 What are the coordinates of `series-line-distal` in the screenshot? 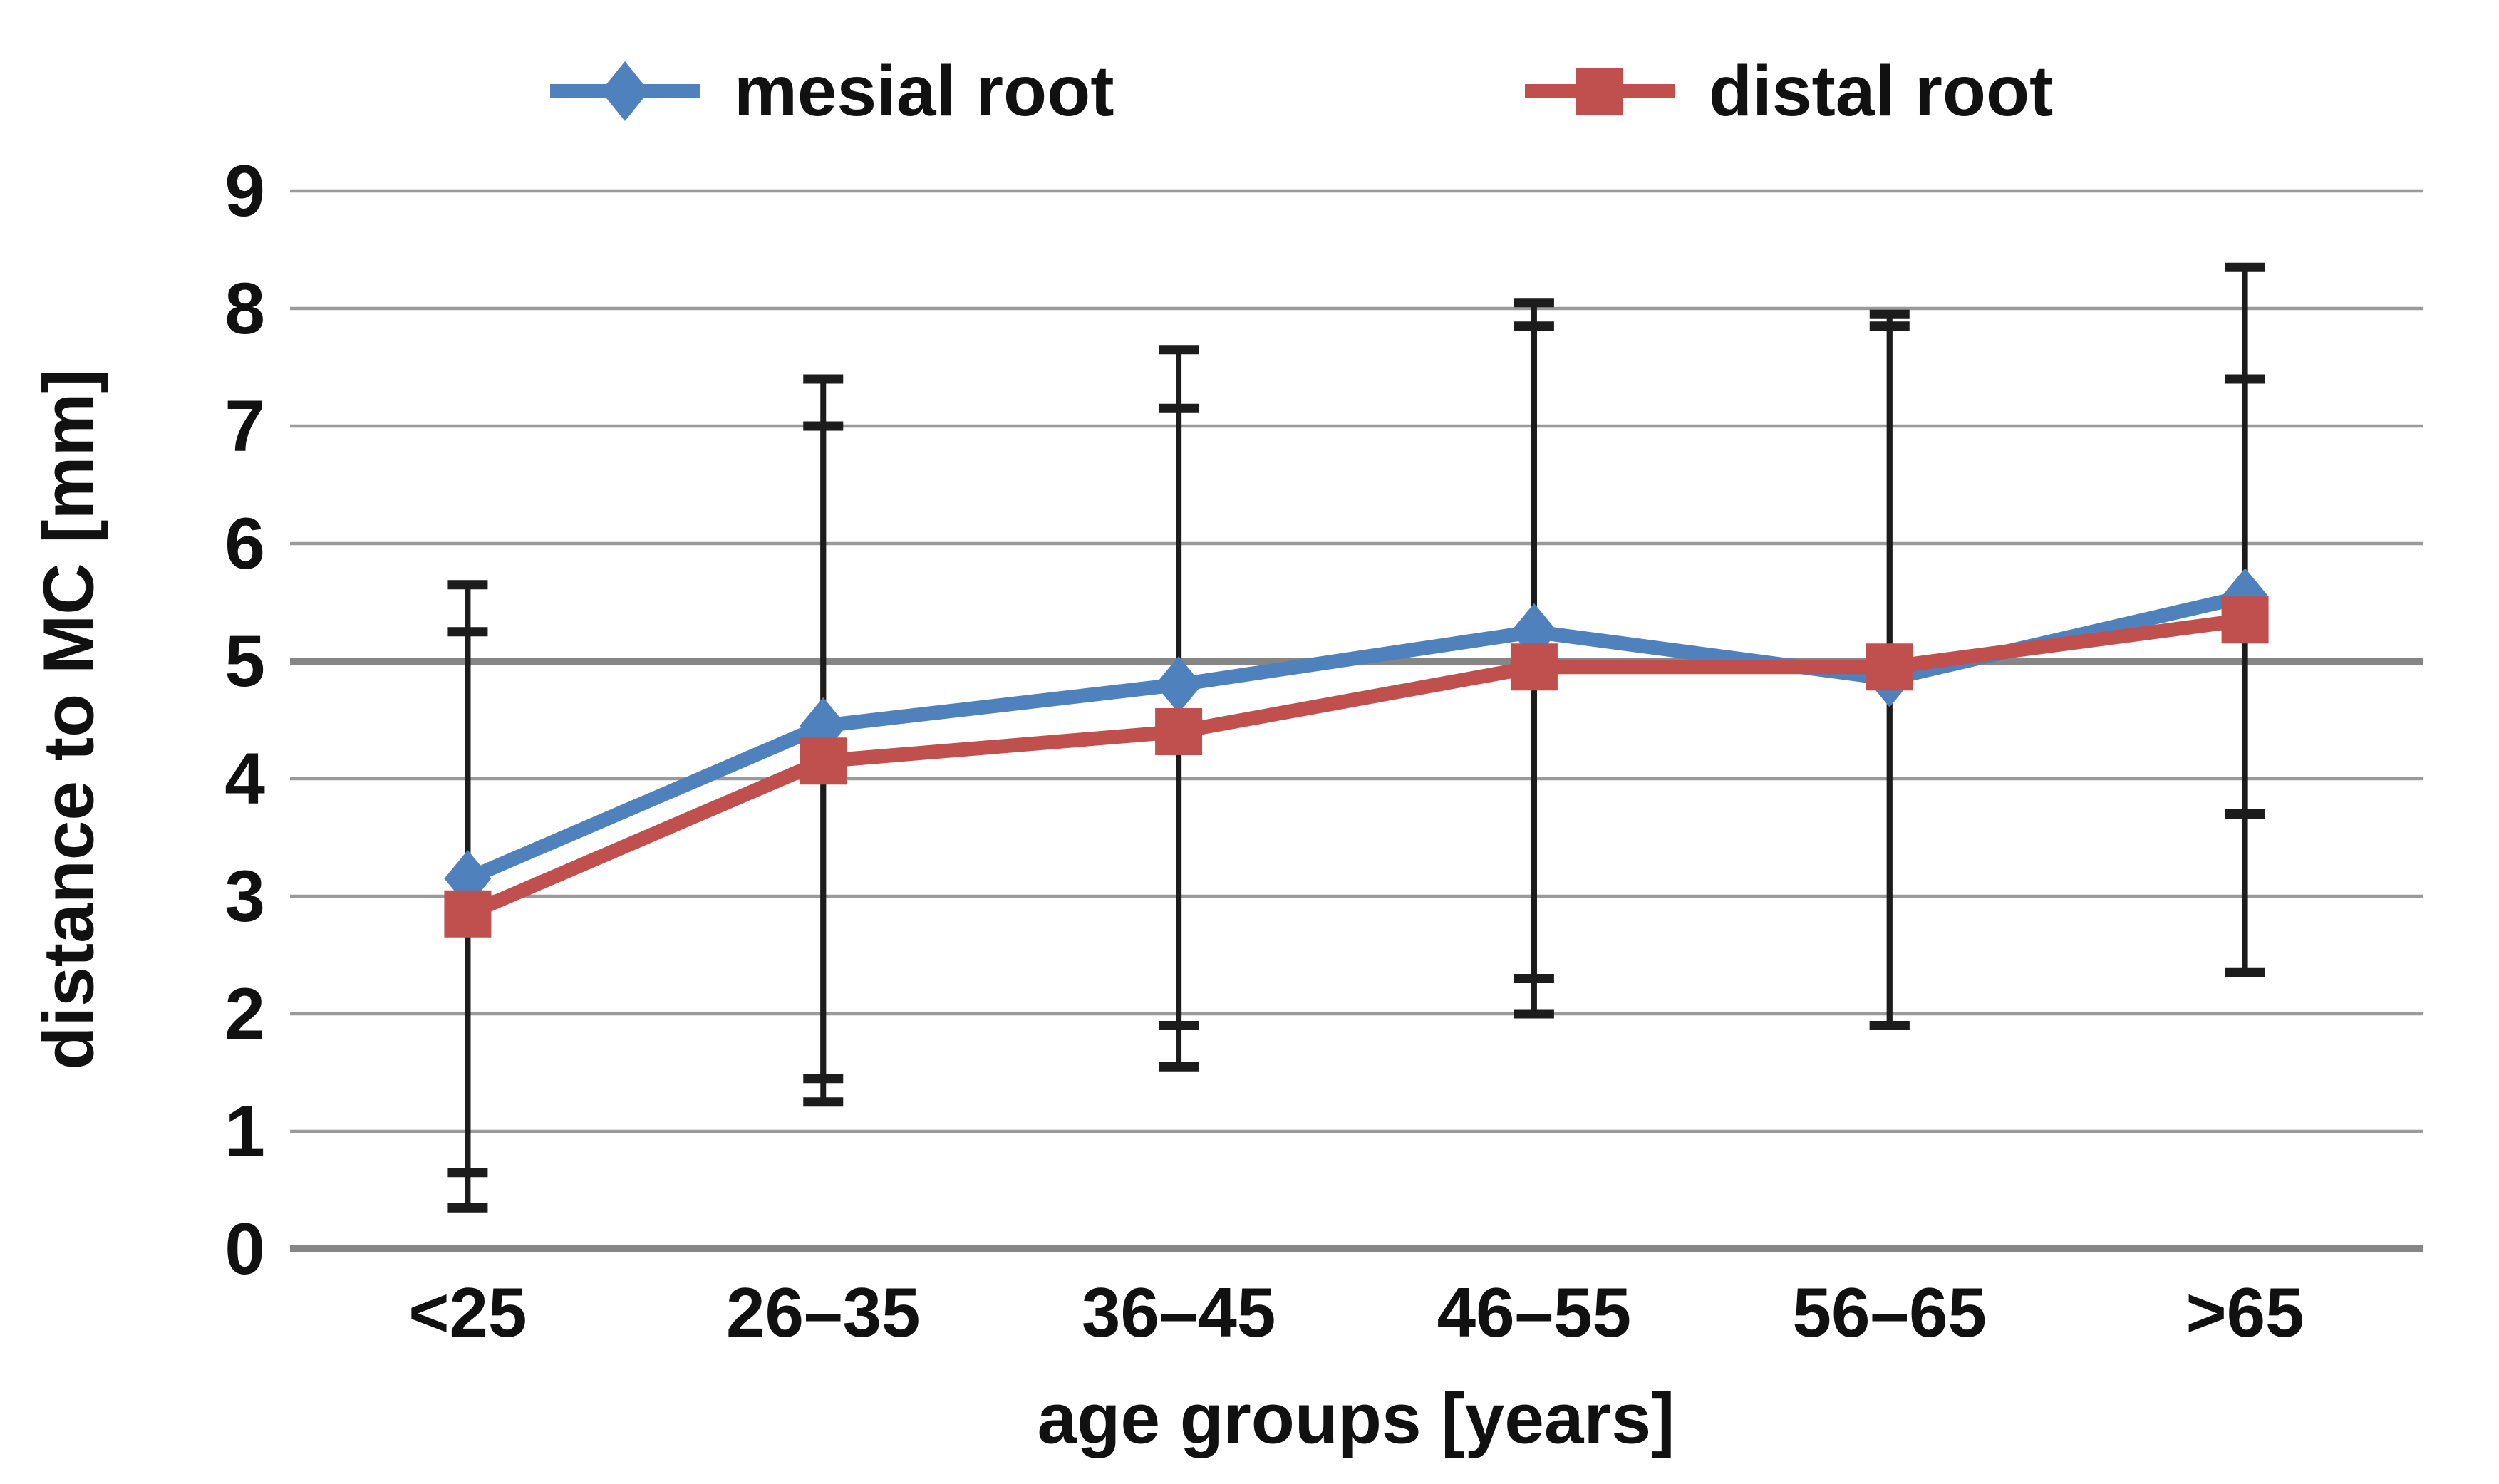 It's located at (1355, 766).